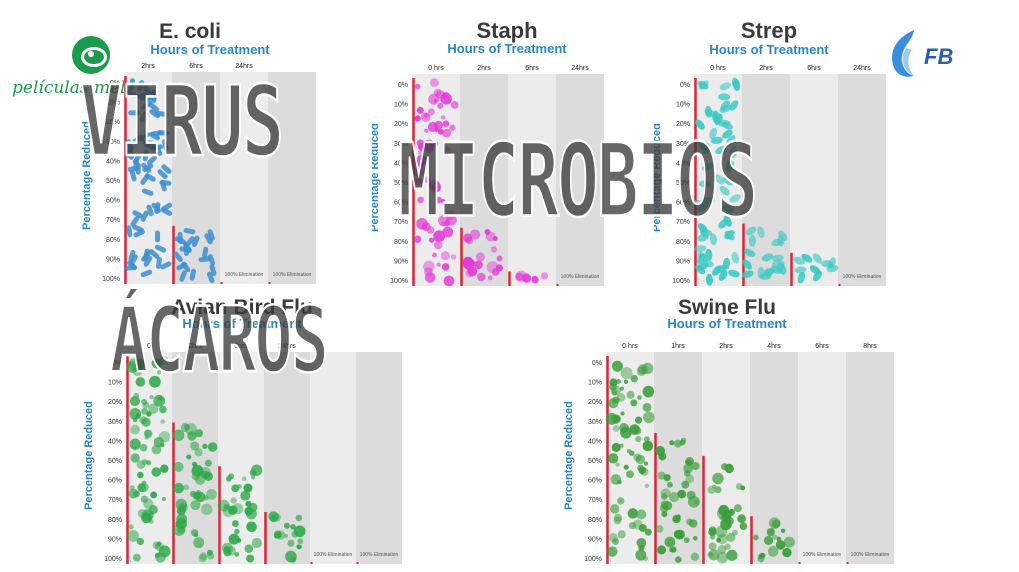 This screenshot has width=1019, height=572. Describe the element at coordinates (507, 30) in the screenshot. I see `staph-title: Staph` at that location.